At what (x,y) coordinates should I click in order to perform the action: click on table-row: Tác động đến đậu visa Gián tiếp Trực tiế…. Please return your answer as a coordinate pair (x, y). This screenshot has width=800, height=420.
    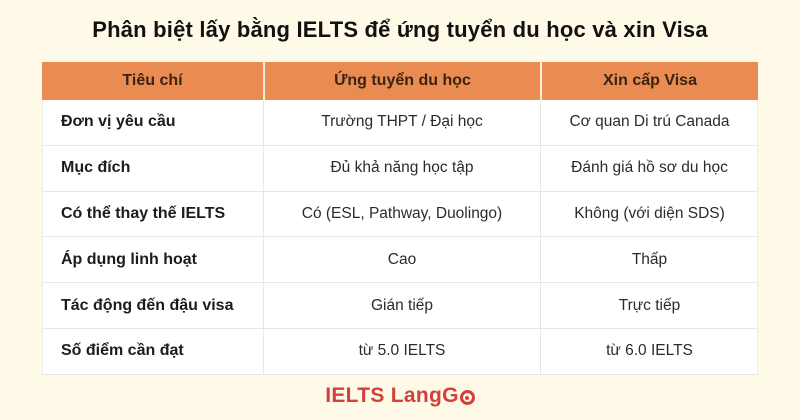
    Looking at the image, I should click on (400, 306).